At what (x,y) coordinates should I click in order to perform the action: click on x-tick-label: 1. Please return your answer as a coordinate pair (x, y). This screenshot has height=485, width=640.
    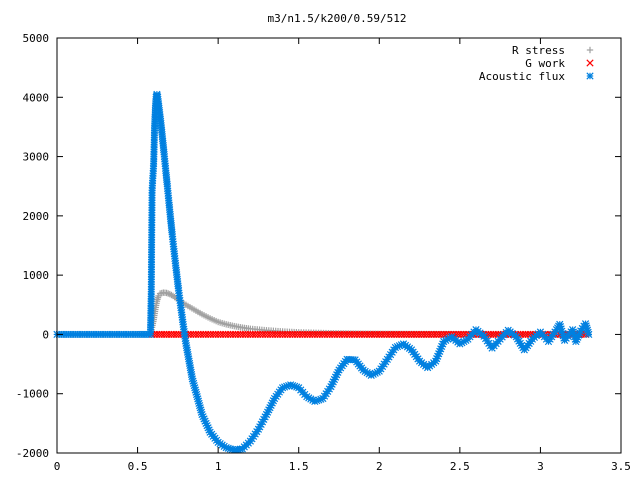
    Looking at the image, I should click on (218, 466).